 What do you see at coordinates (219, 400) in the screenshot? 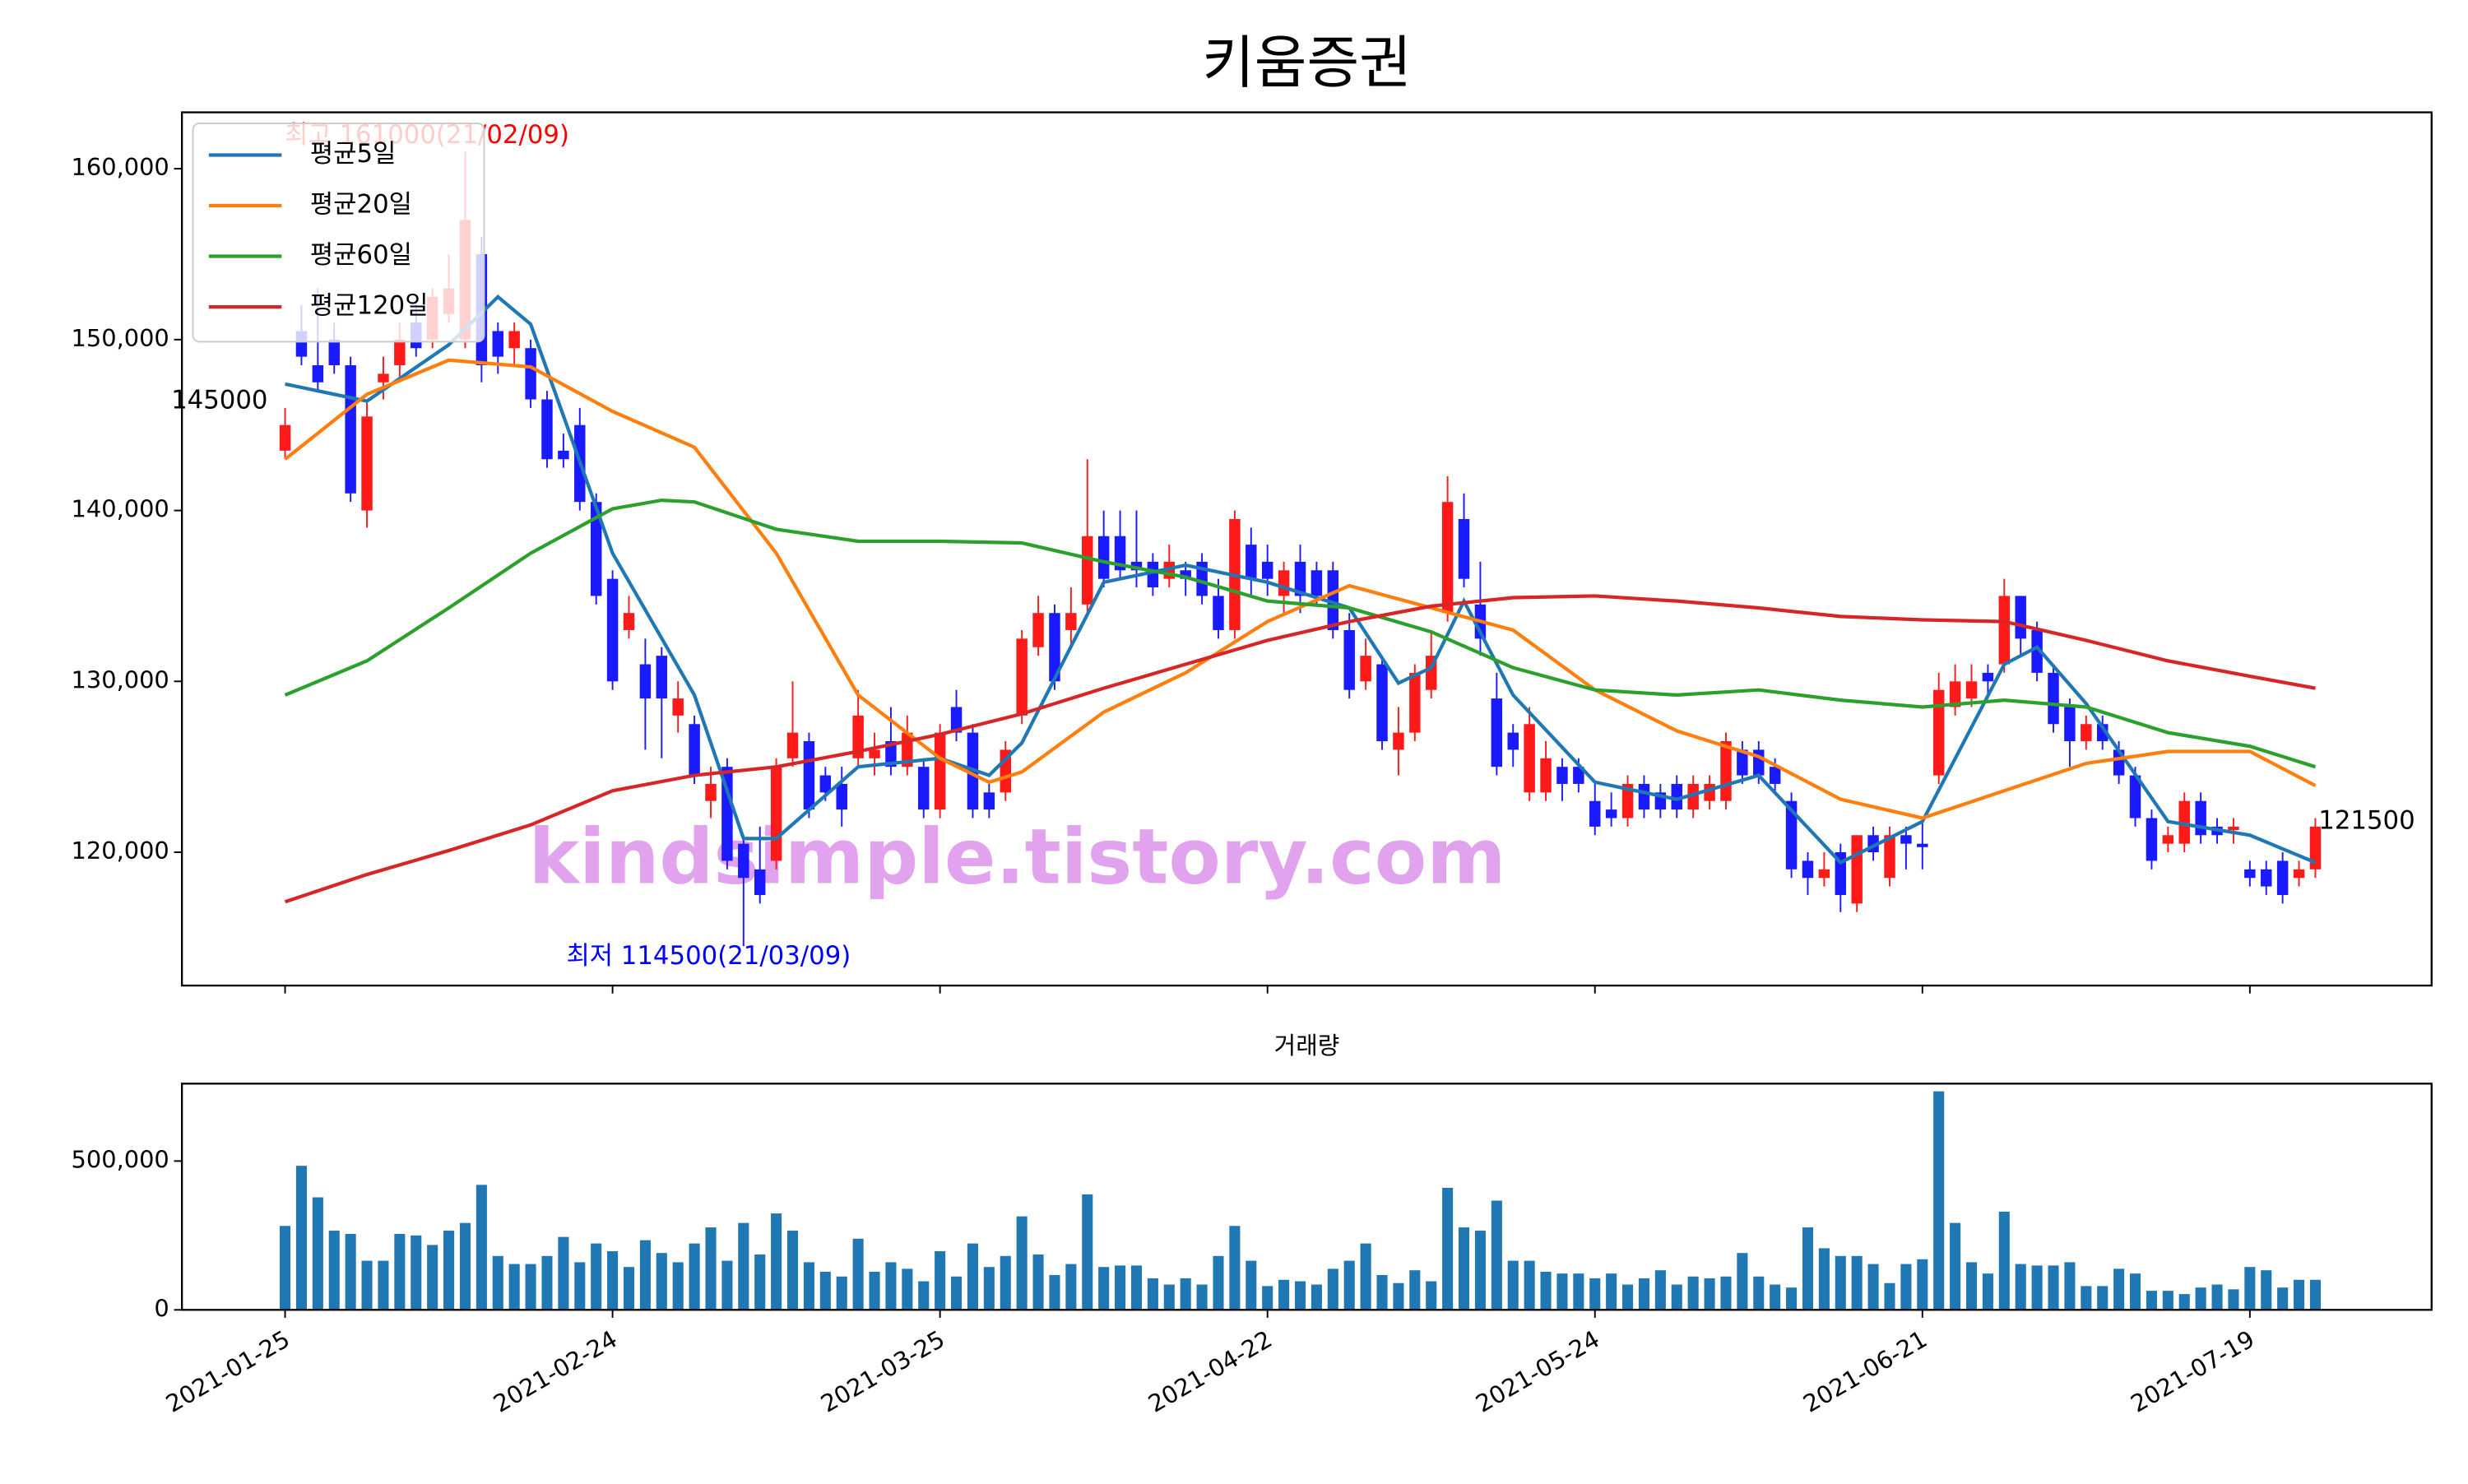
I see `first-close-label: 145000` at bounding box center [219, 400].